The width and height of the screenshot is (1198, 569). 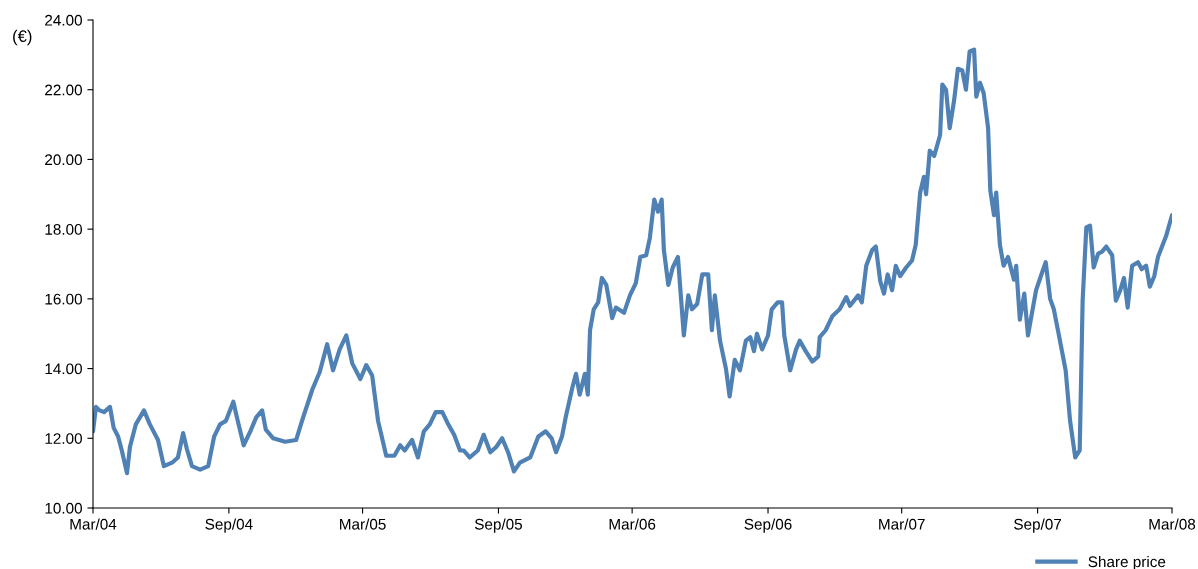 What do you see at coordinates (63, 438) in the screenshot?
I see `y-tick-label: 12.00` at bounding box center [63, 438].